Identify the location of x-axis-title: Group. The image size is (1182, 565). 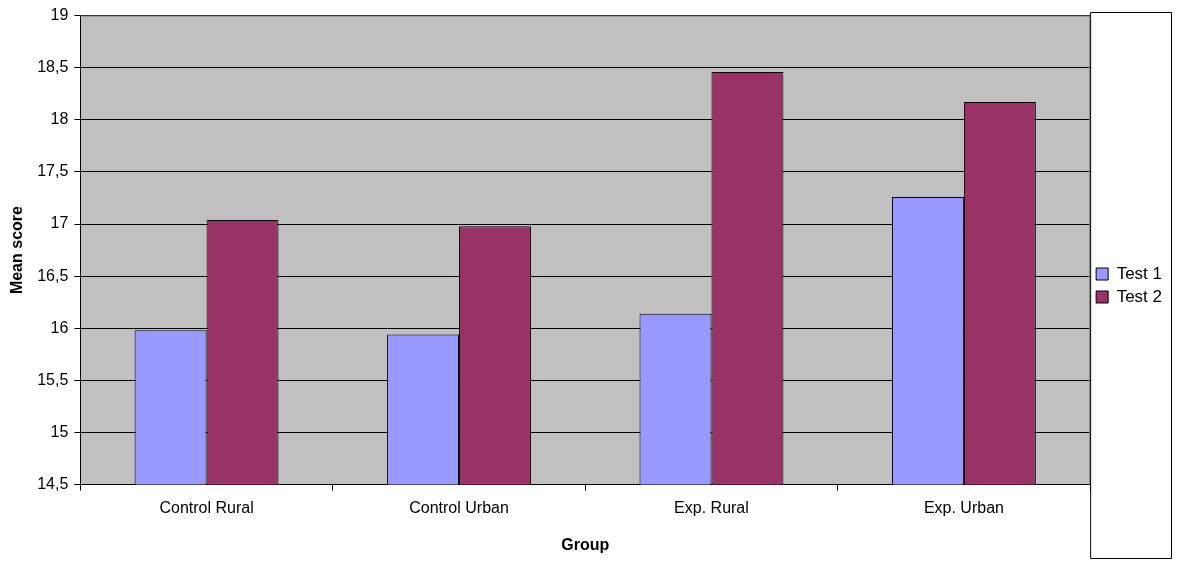
(585, 544).